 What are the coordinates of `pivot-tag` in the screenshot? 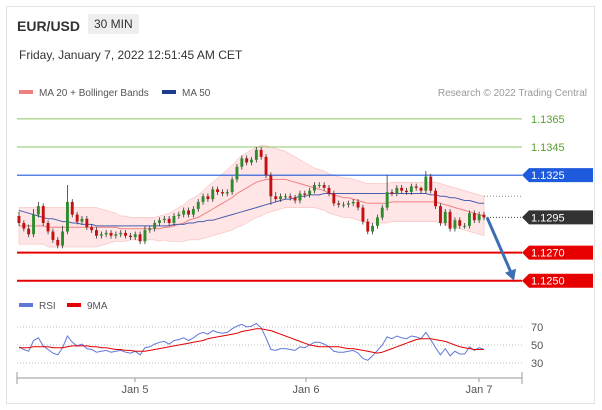 It's located at (557, 175).